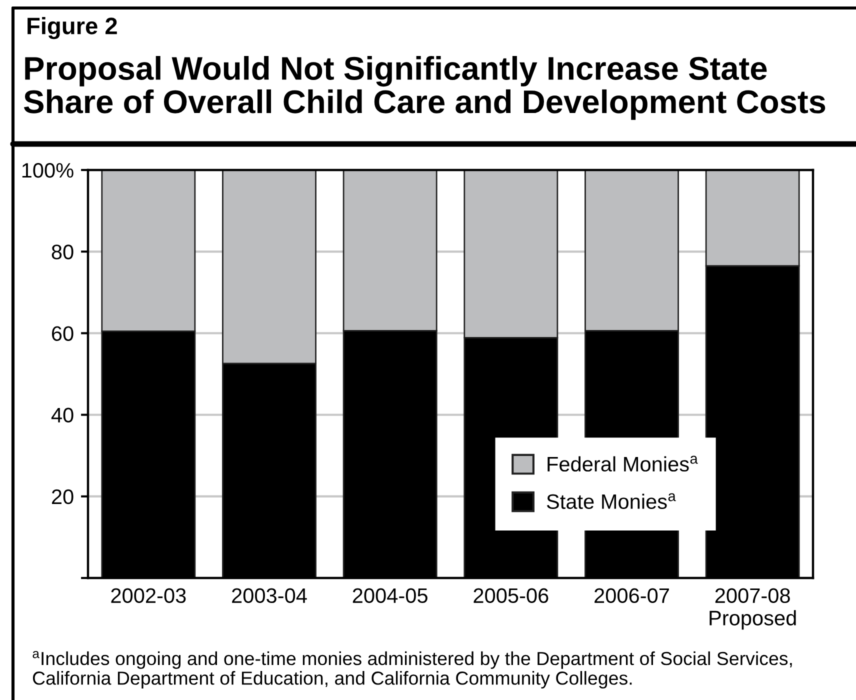 The width and height of the screenshot is (856, 700). Describe the element at coordinates (753, 609) in the screenshot. I see `x-tick-label: 2007-08 Proposed` at that location.